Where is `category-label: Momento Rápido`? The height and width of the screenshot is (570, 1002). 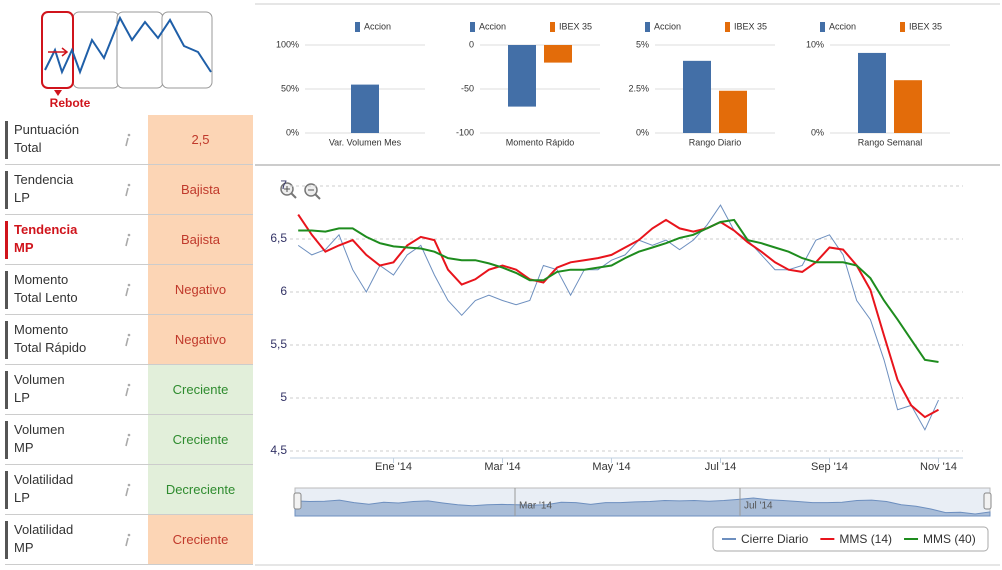
category-label: Momento Rápido is located at coordinates (540, 142).